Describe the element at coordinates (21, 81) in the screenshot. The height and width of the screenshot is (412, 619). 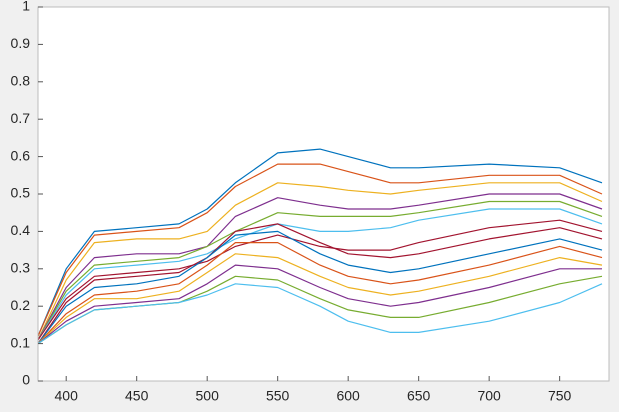
I see `y-tick-label: 0.8` at that location.